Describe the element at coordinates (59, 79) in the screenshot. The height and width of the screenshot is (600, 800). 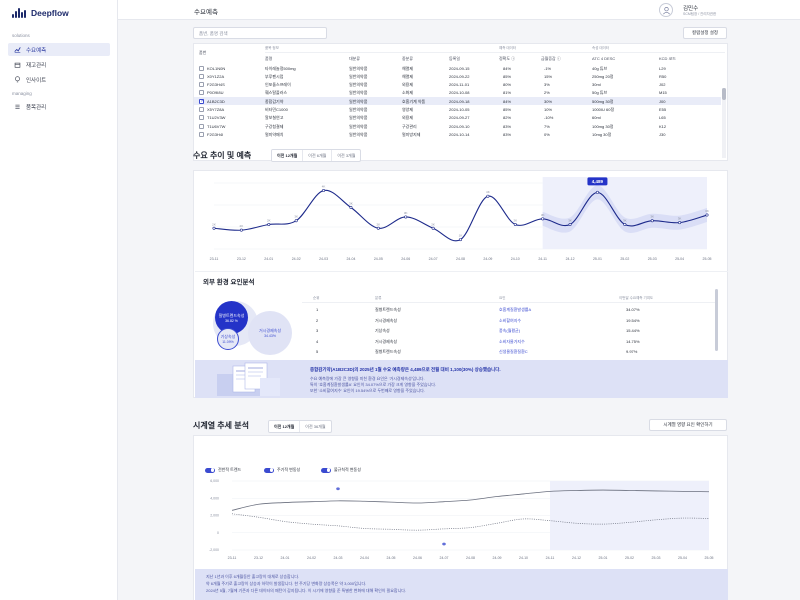
I see `sidebar-item-insight: 인사이트` at that location.